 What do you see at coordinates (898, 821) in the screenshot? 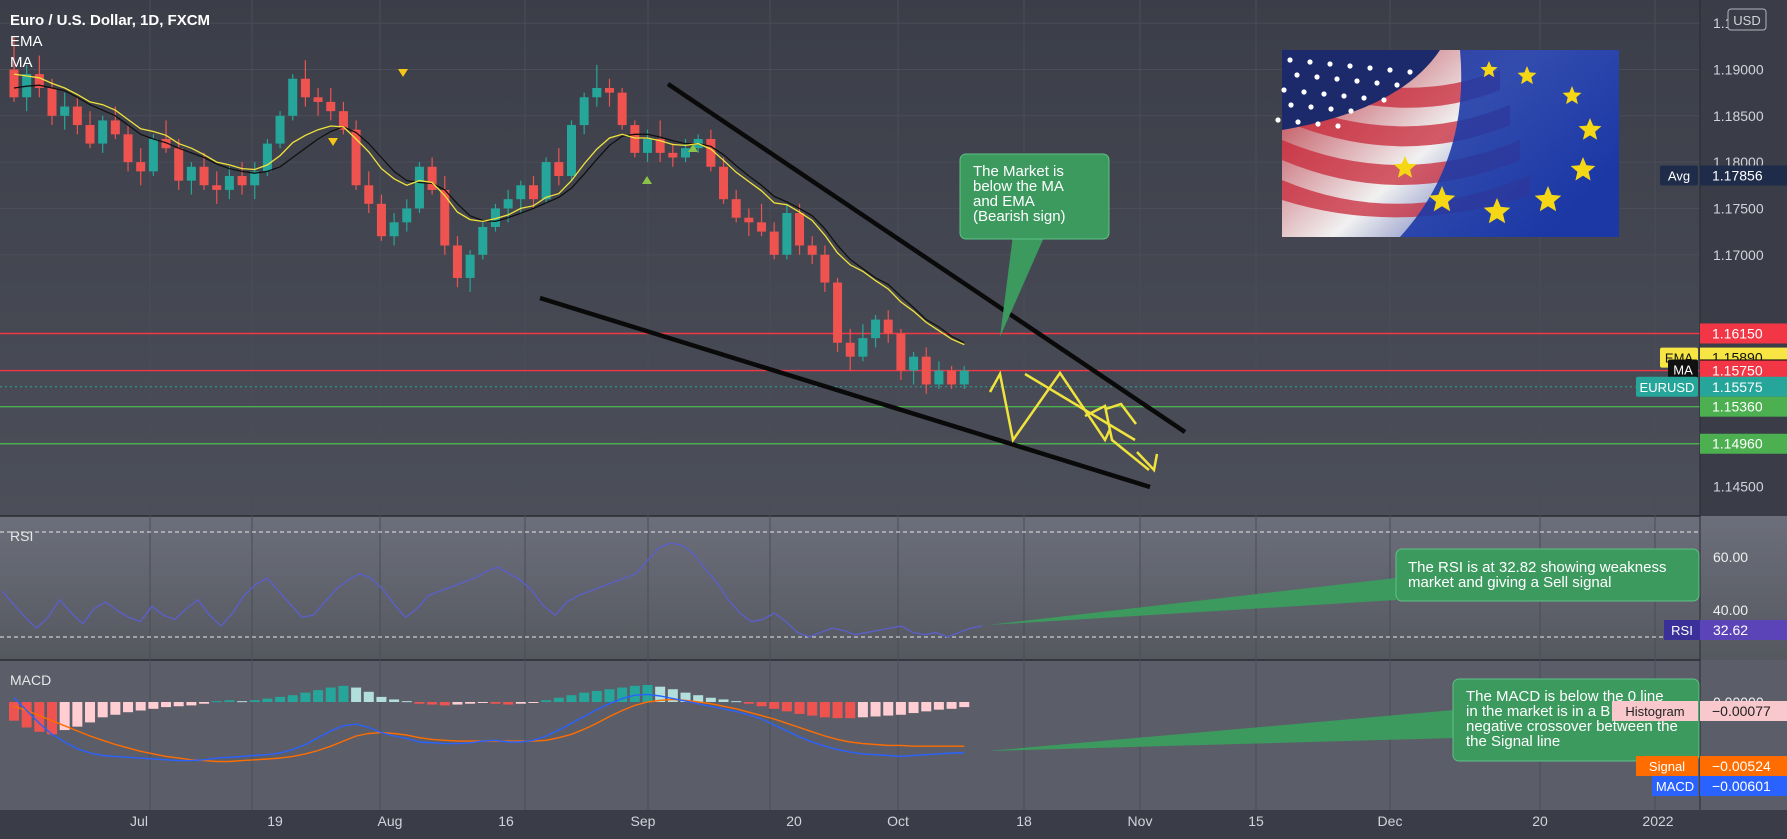
I see `time-tick: Oct` at bounding box center [898, 821].